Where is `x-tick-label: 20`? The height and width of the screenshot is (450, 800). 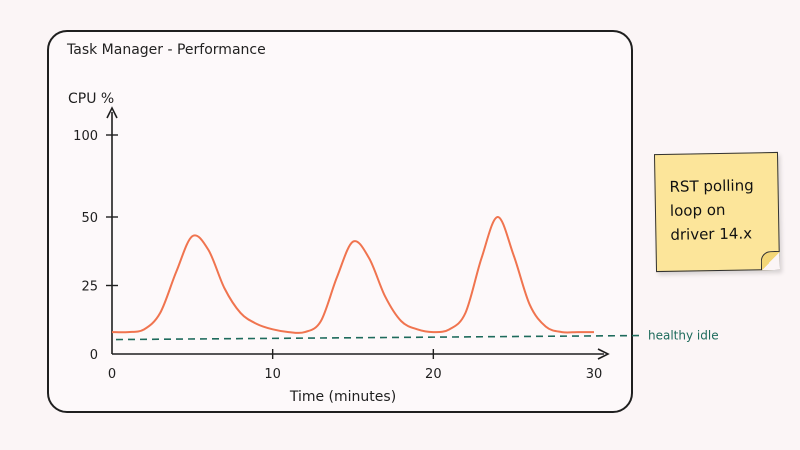
x-tick-label: 20 is located at coordinates (433, 374).